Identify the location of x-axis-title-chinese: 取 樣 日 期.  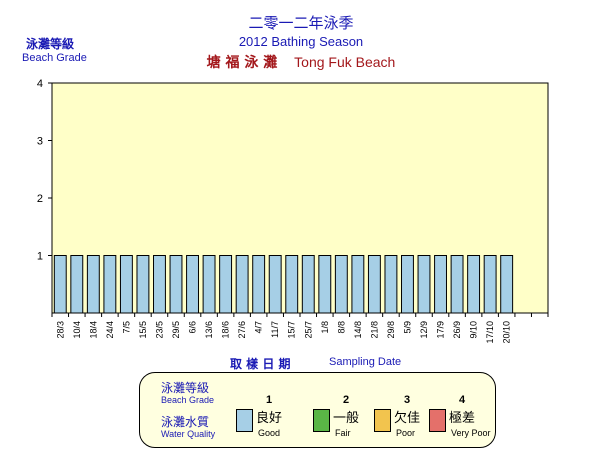
(260, 364).